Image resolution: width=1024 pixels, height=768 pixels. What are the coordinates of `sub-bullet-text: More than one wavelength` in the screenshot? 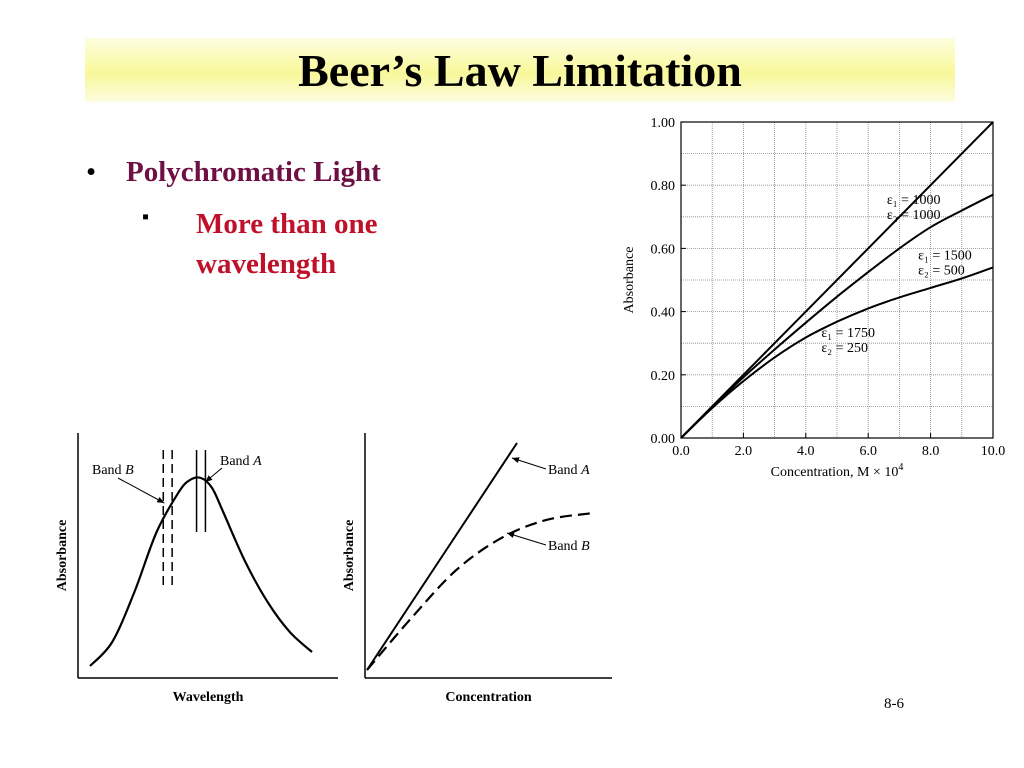 It's located at (287, 244).